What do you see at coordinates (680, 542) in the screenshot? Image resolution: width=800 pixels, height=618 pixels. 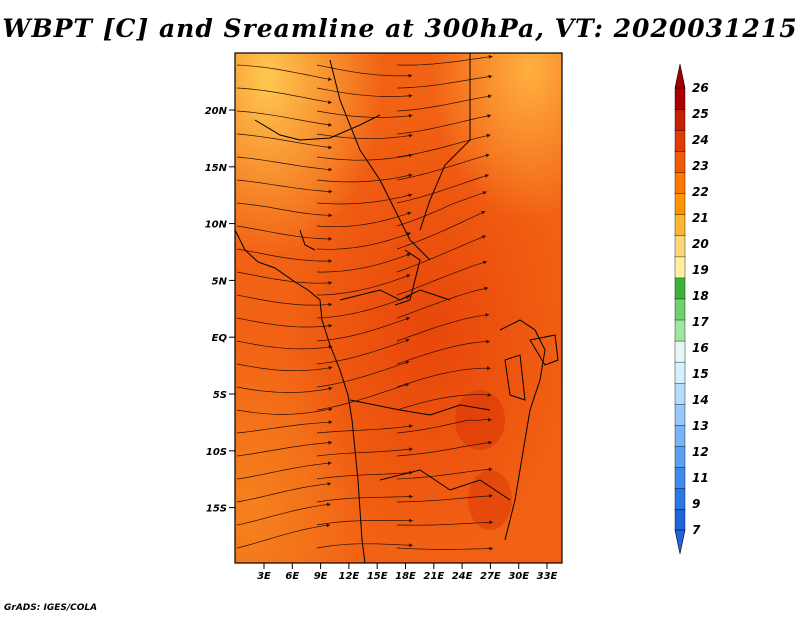 I see `colorbar-arrow-low` at bounding box center [680, 542].